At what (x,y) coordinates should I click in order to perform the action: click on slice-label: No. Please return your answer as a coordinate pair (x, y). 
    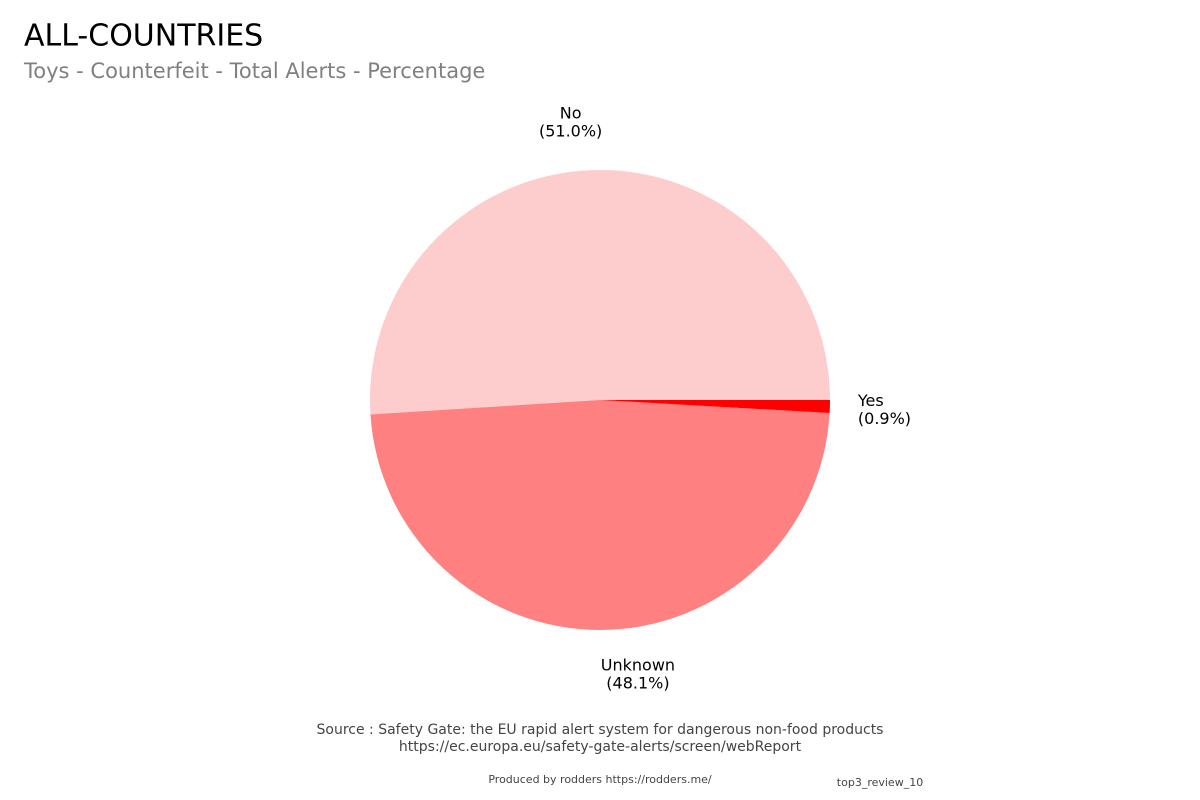
    Looking at the image, I should click on (571, 113).